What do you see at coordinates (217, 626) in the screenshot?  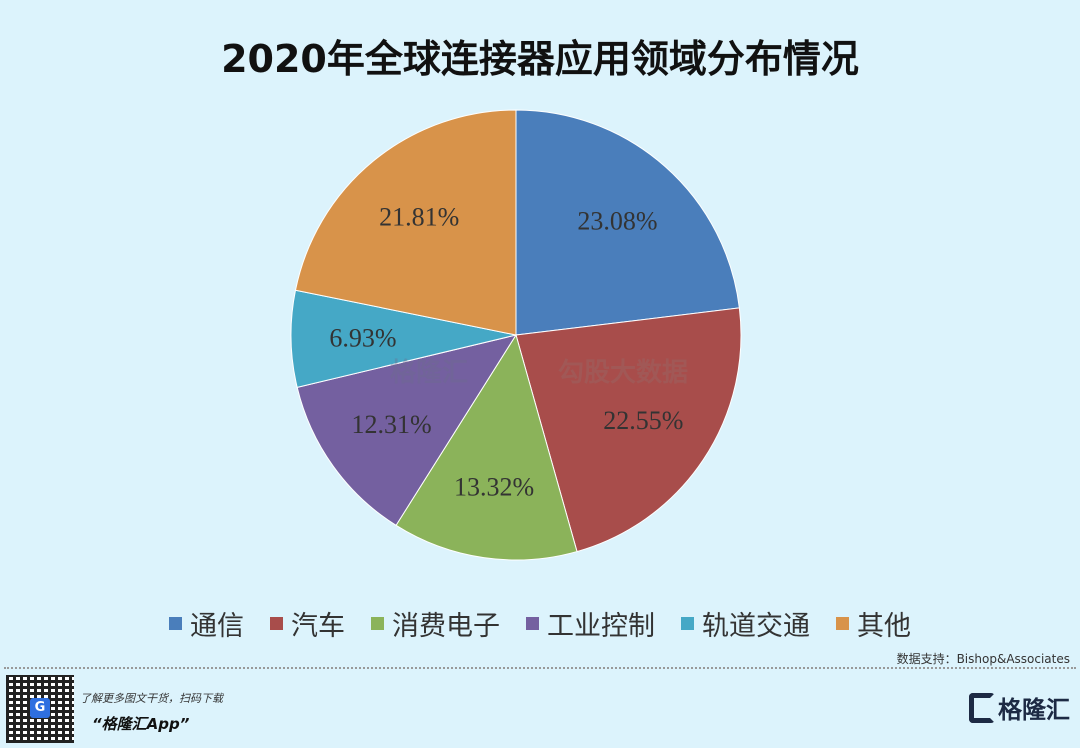 I see `legend-label: 通信` at bounding box center [217, 626].